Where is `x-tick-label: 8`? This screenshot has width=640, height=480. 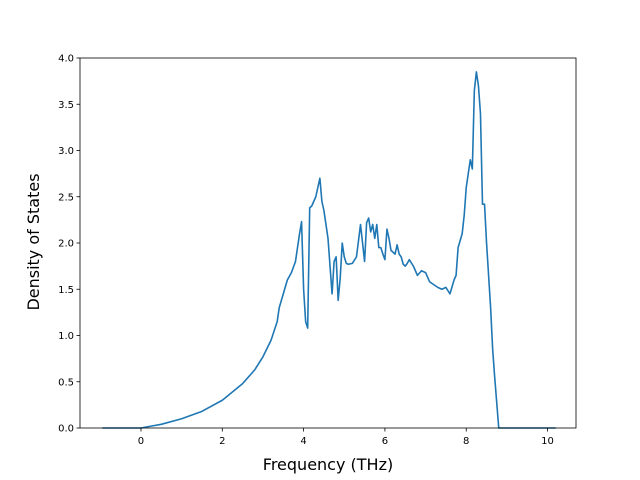
x-tick-label: 8 is located at coordinates (466, 441).